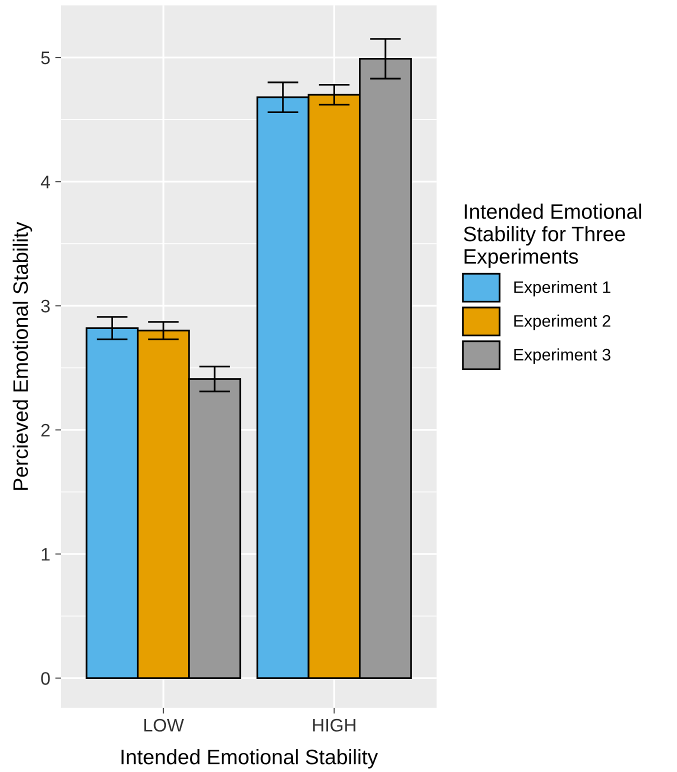 This screenshot has height=772, width=677. Describe the element at coordinates (250, 758) in the screenshot. I see `x-axis-title: Intended Emotional Stability` at that location.